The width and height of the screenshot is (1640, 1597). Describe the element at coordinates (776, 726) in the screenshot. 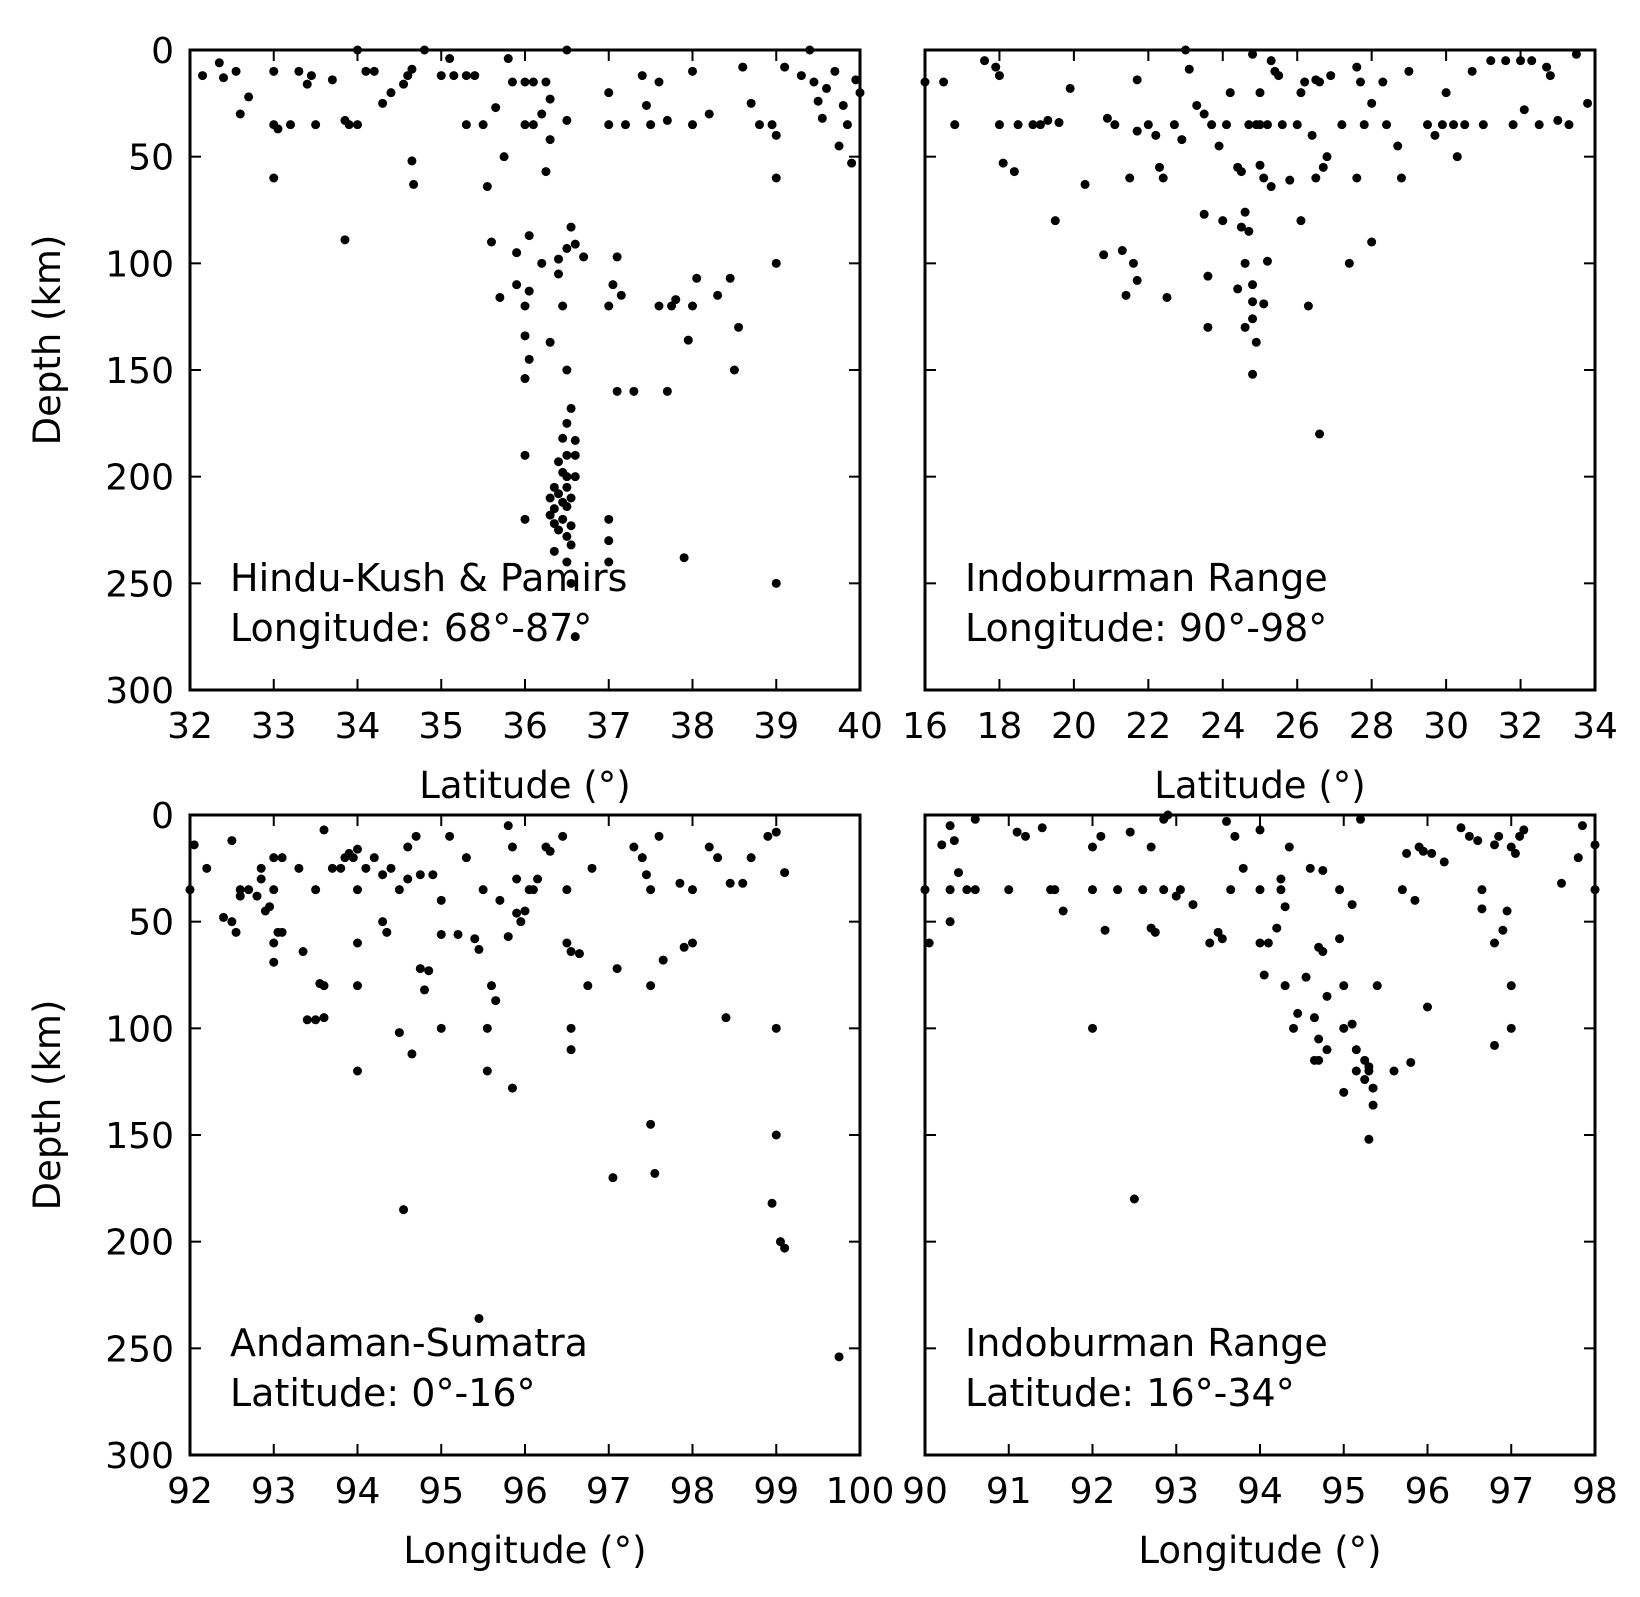

I see `x-tick-label: 39` at that location.